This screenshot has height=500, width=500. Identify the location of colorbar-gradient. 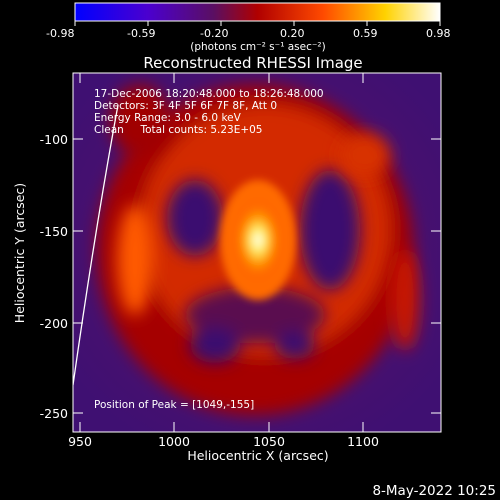
(257, 12).